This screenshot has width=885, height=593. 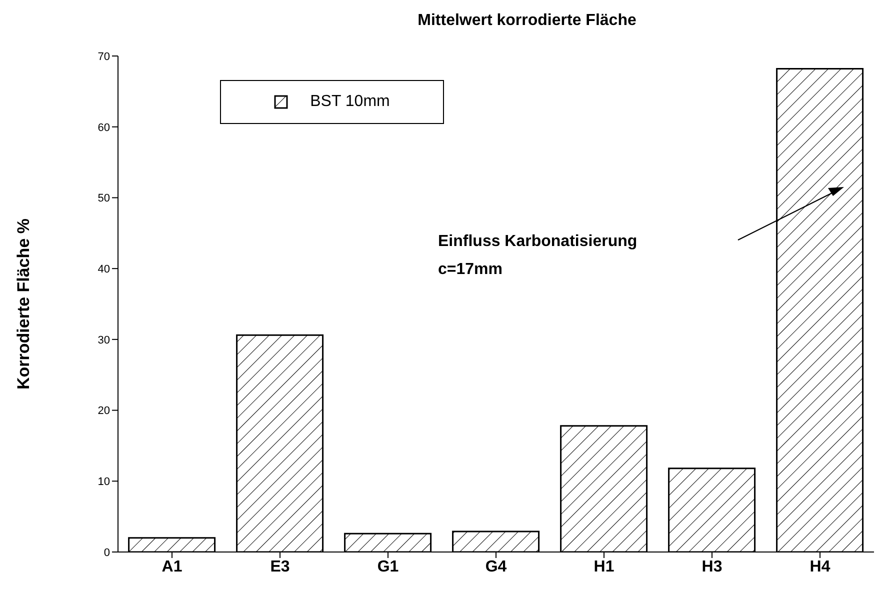 What do you see at coordinates (104, 411) in the screenshot?
I see `y-tick-label: 20` at bounding box center [104, 411].